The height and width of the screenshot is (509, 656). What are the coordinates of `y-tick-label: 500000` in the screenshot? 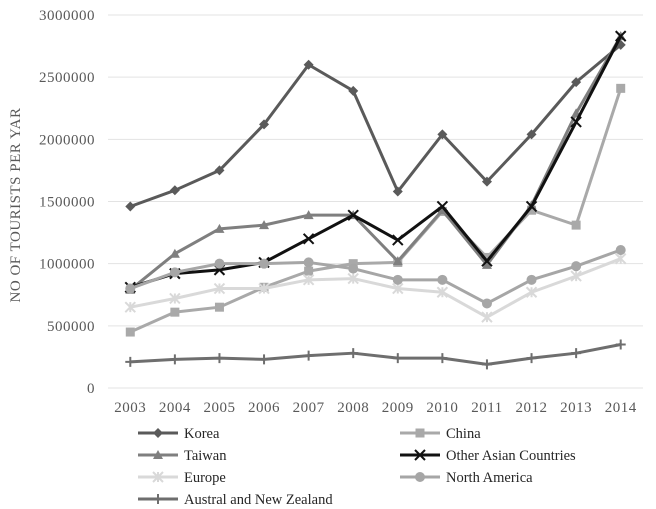 It's located at (71, 327).